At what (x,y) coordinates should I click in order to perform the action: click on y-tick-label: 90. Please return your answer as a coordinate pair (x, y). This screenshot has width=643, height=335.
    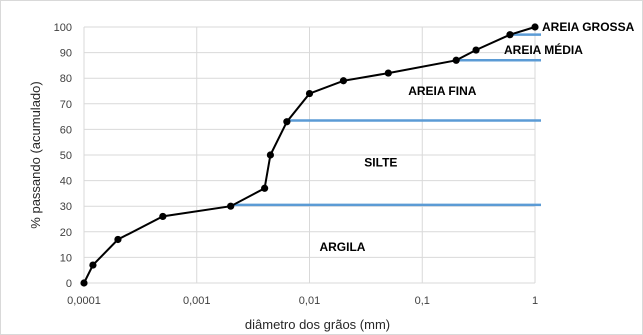
    Looking at the image, I should click on (66, 54).